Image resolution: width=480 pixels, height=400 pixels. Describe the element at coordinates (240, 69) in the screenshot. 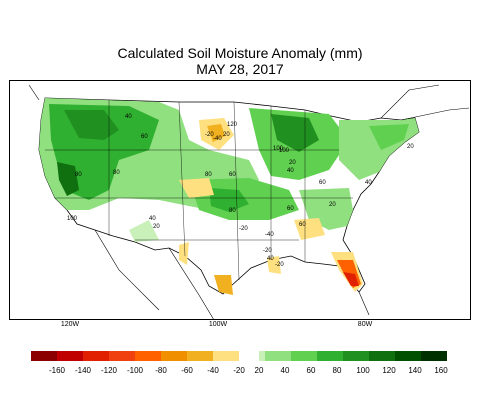

I see `map-date: MAY 28, 2017` at that location.